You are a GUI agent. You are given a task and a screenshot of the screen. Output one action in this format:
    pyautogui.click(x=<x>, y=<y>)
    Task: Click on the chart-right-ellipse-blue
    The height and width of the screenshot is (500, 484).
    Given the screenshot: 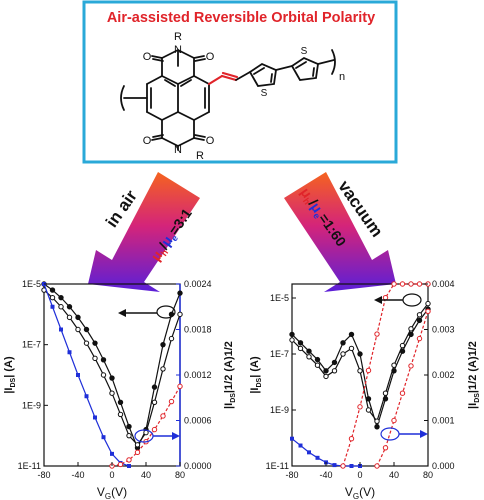 What is the action you would take?
    pyautogui.click(x=390, y=434)
    